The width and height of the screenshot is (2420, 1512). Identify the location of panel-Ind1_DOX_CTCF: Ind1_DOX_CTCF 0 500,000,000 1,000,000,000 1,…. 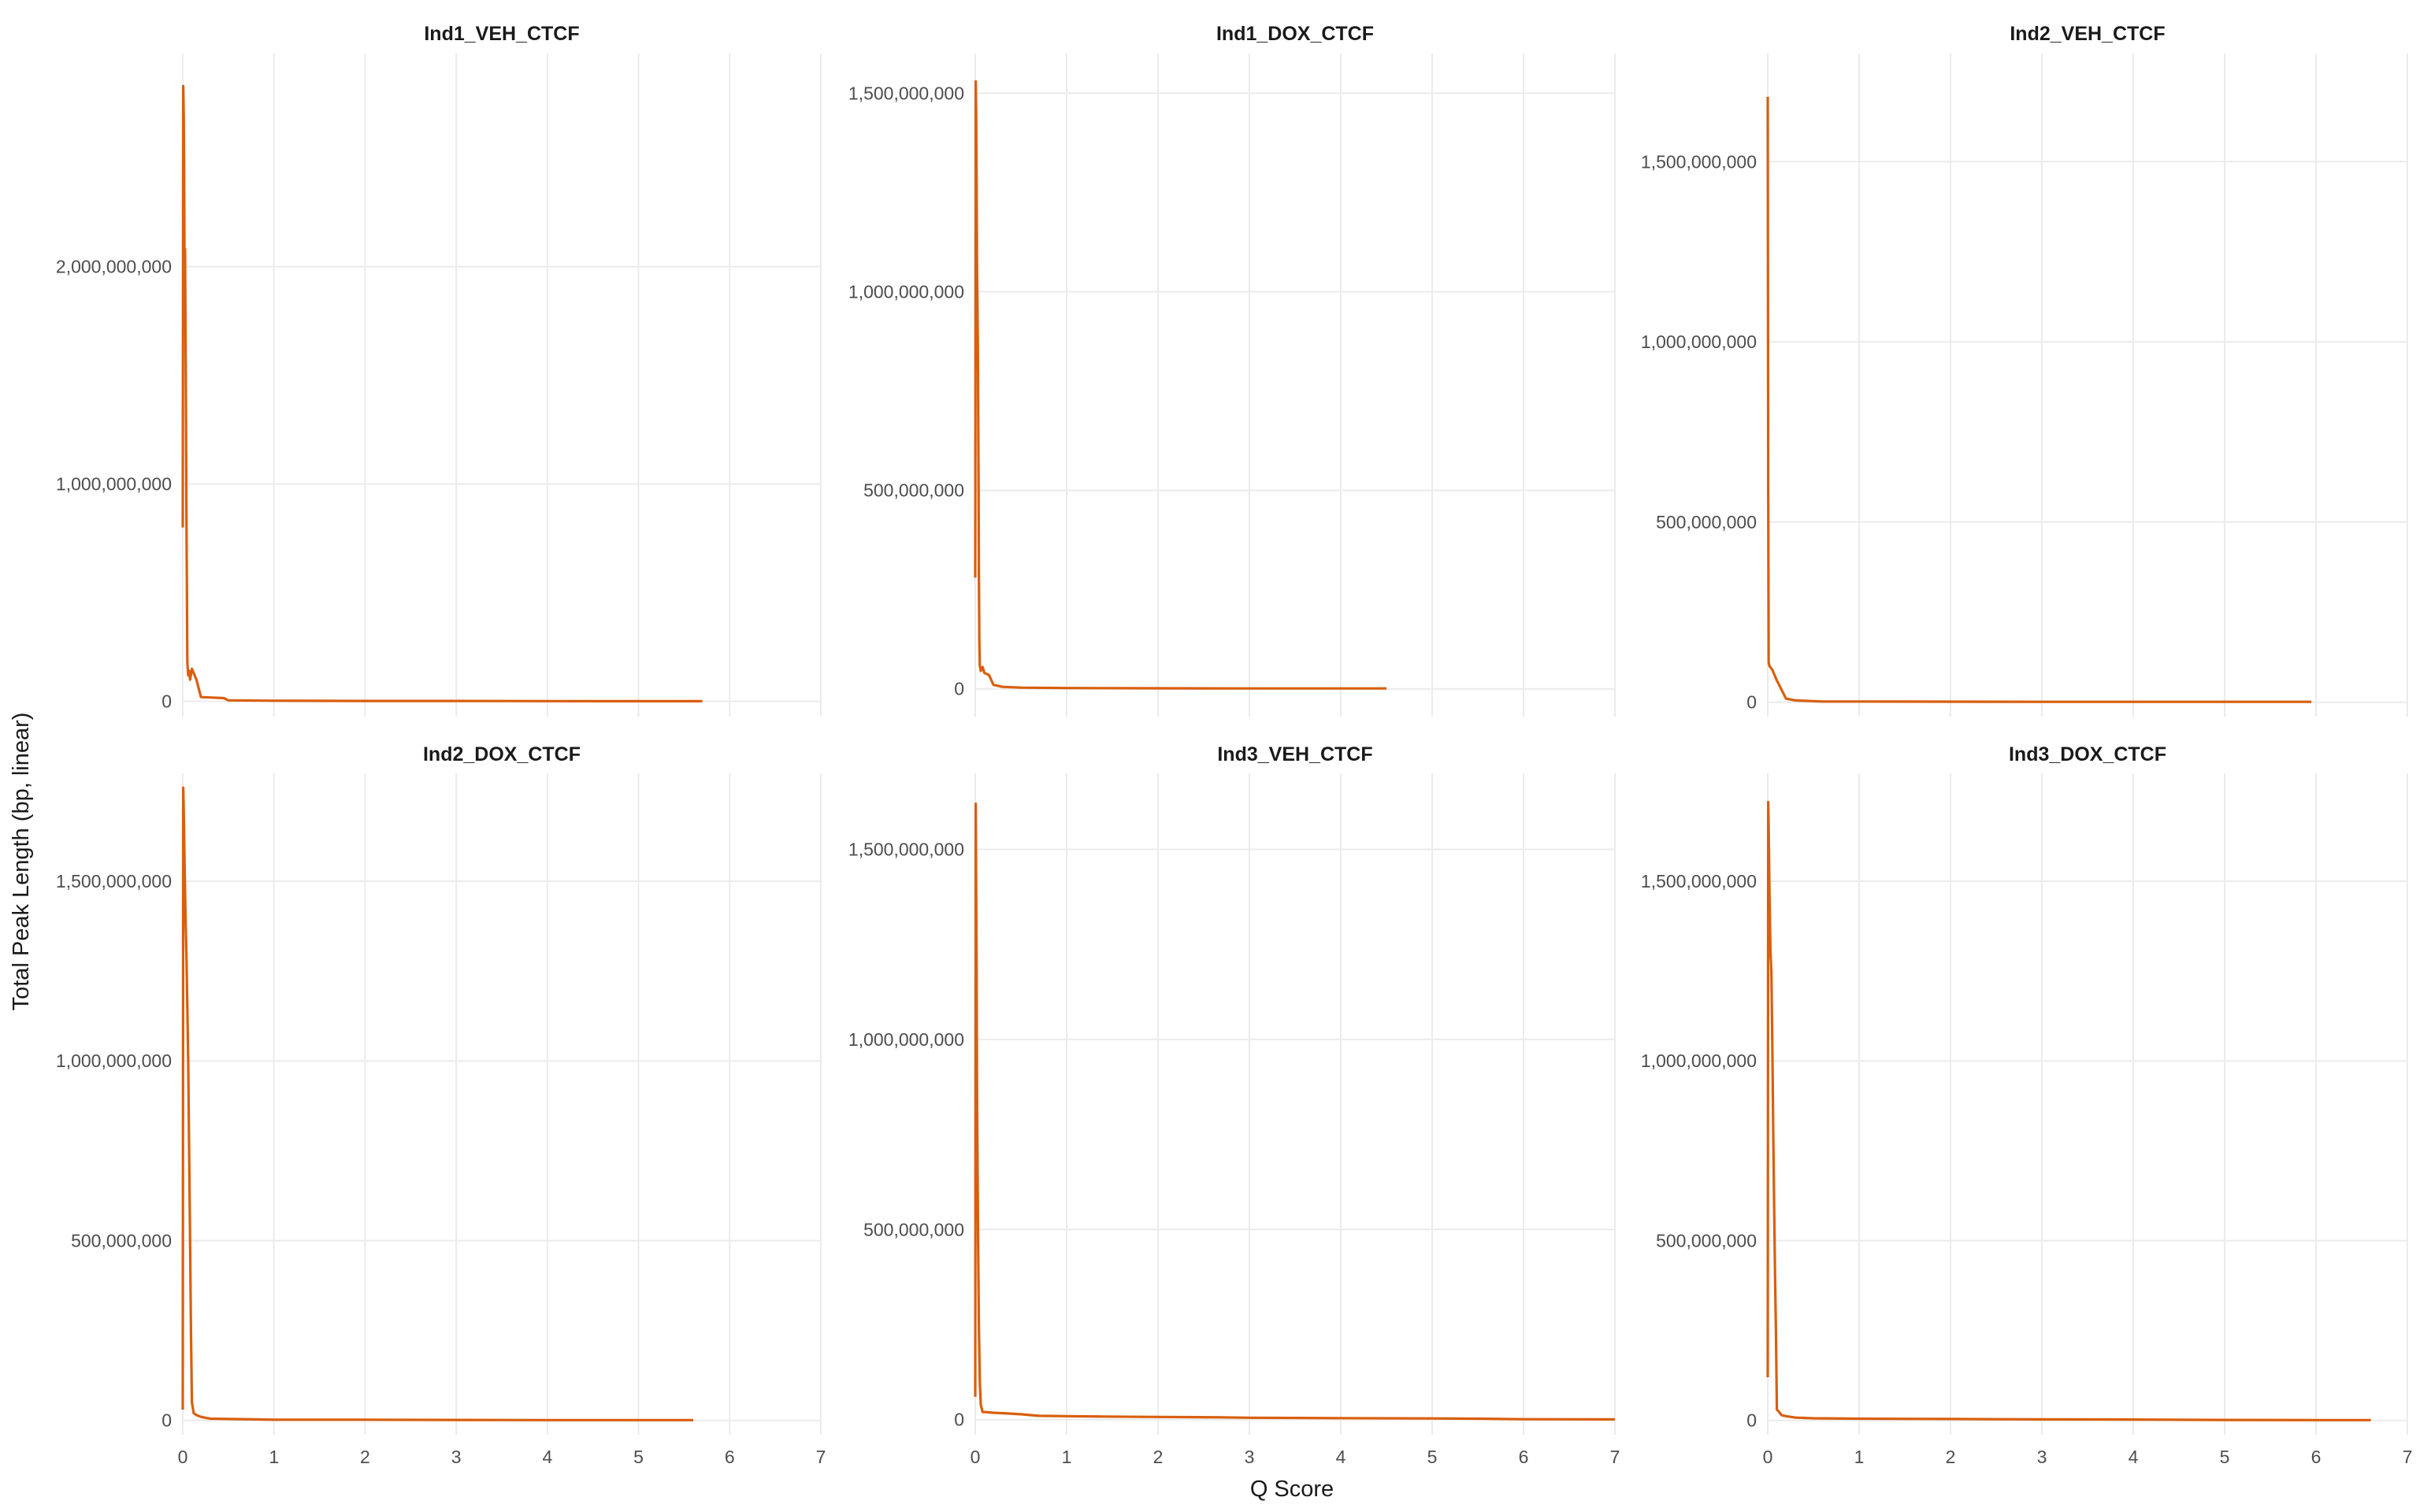
(1231, 370).